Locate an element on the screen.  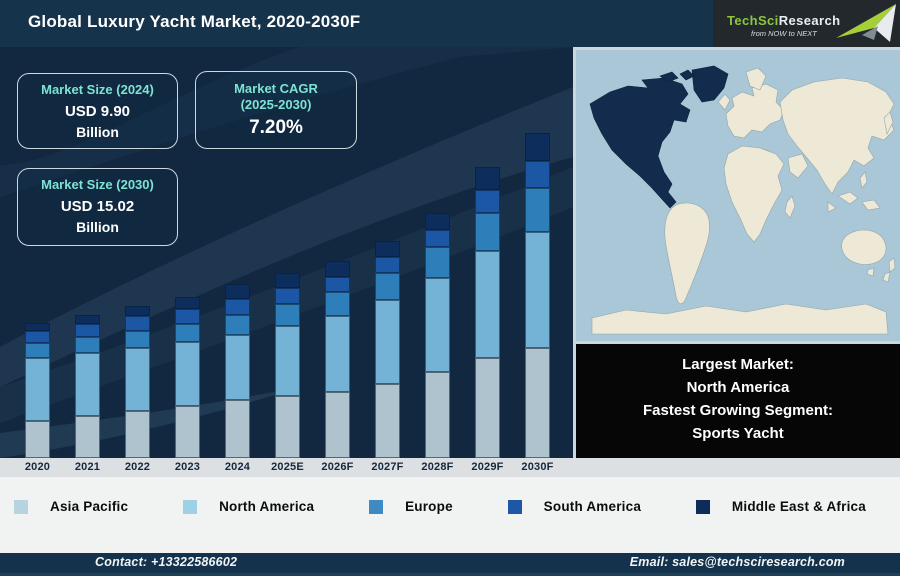
legend-swatch-europe is located at coordinates (376, 506).